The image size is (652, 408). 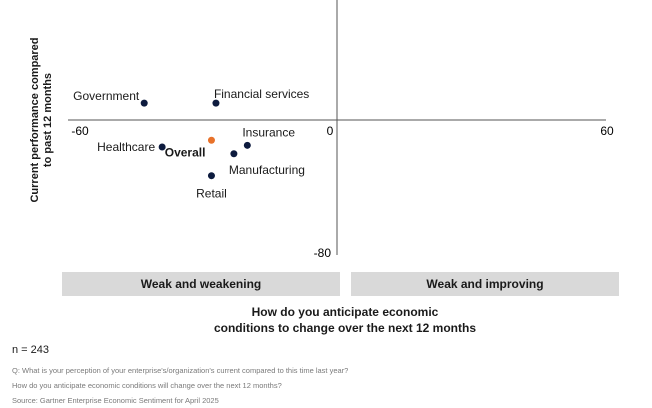 What do you see at coordinates (234, 154) in the screenshot?
I see `data-point-manufacturing` at bounding box center [234, 154].